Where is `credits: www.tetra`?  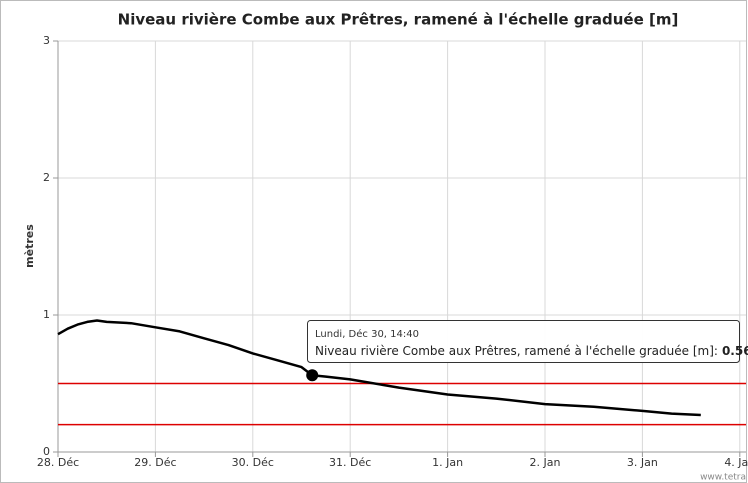 credits: www.tetra is located at coordinates (723, 478).